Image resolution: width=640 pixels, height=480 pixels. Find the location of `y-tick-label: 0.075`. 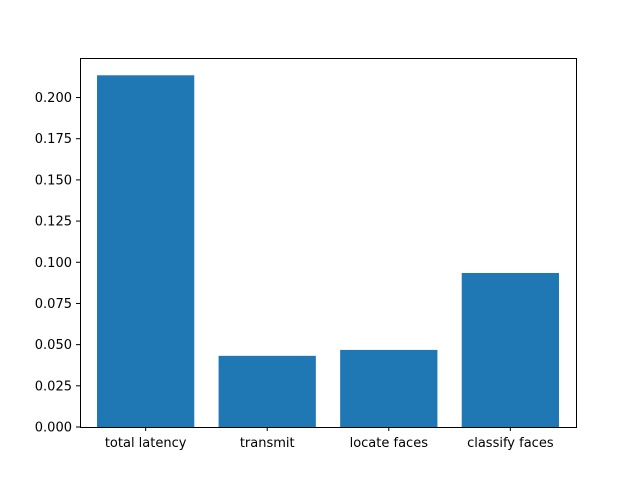

y-tick-label: 0.075 is located at coordinates (53, 304).